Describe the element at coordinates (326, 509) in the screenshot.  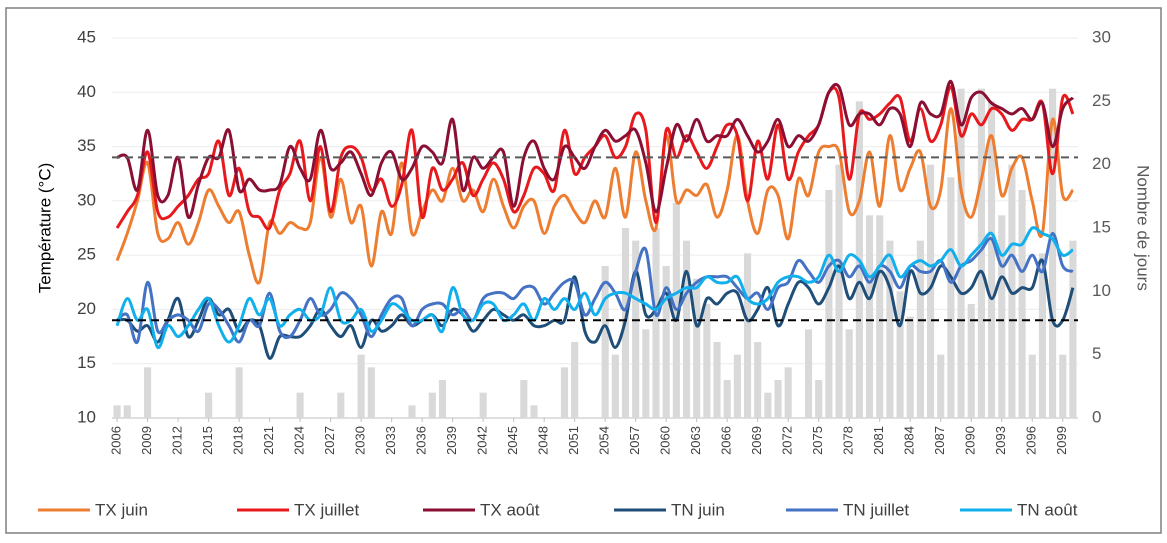
I see `legend-label: TX juillet` at that location.